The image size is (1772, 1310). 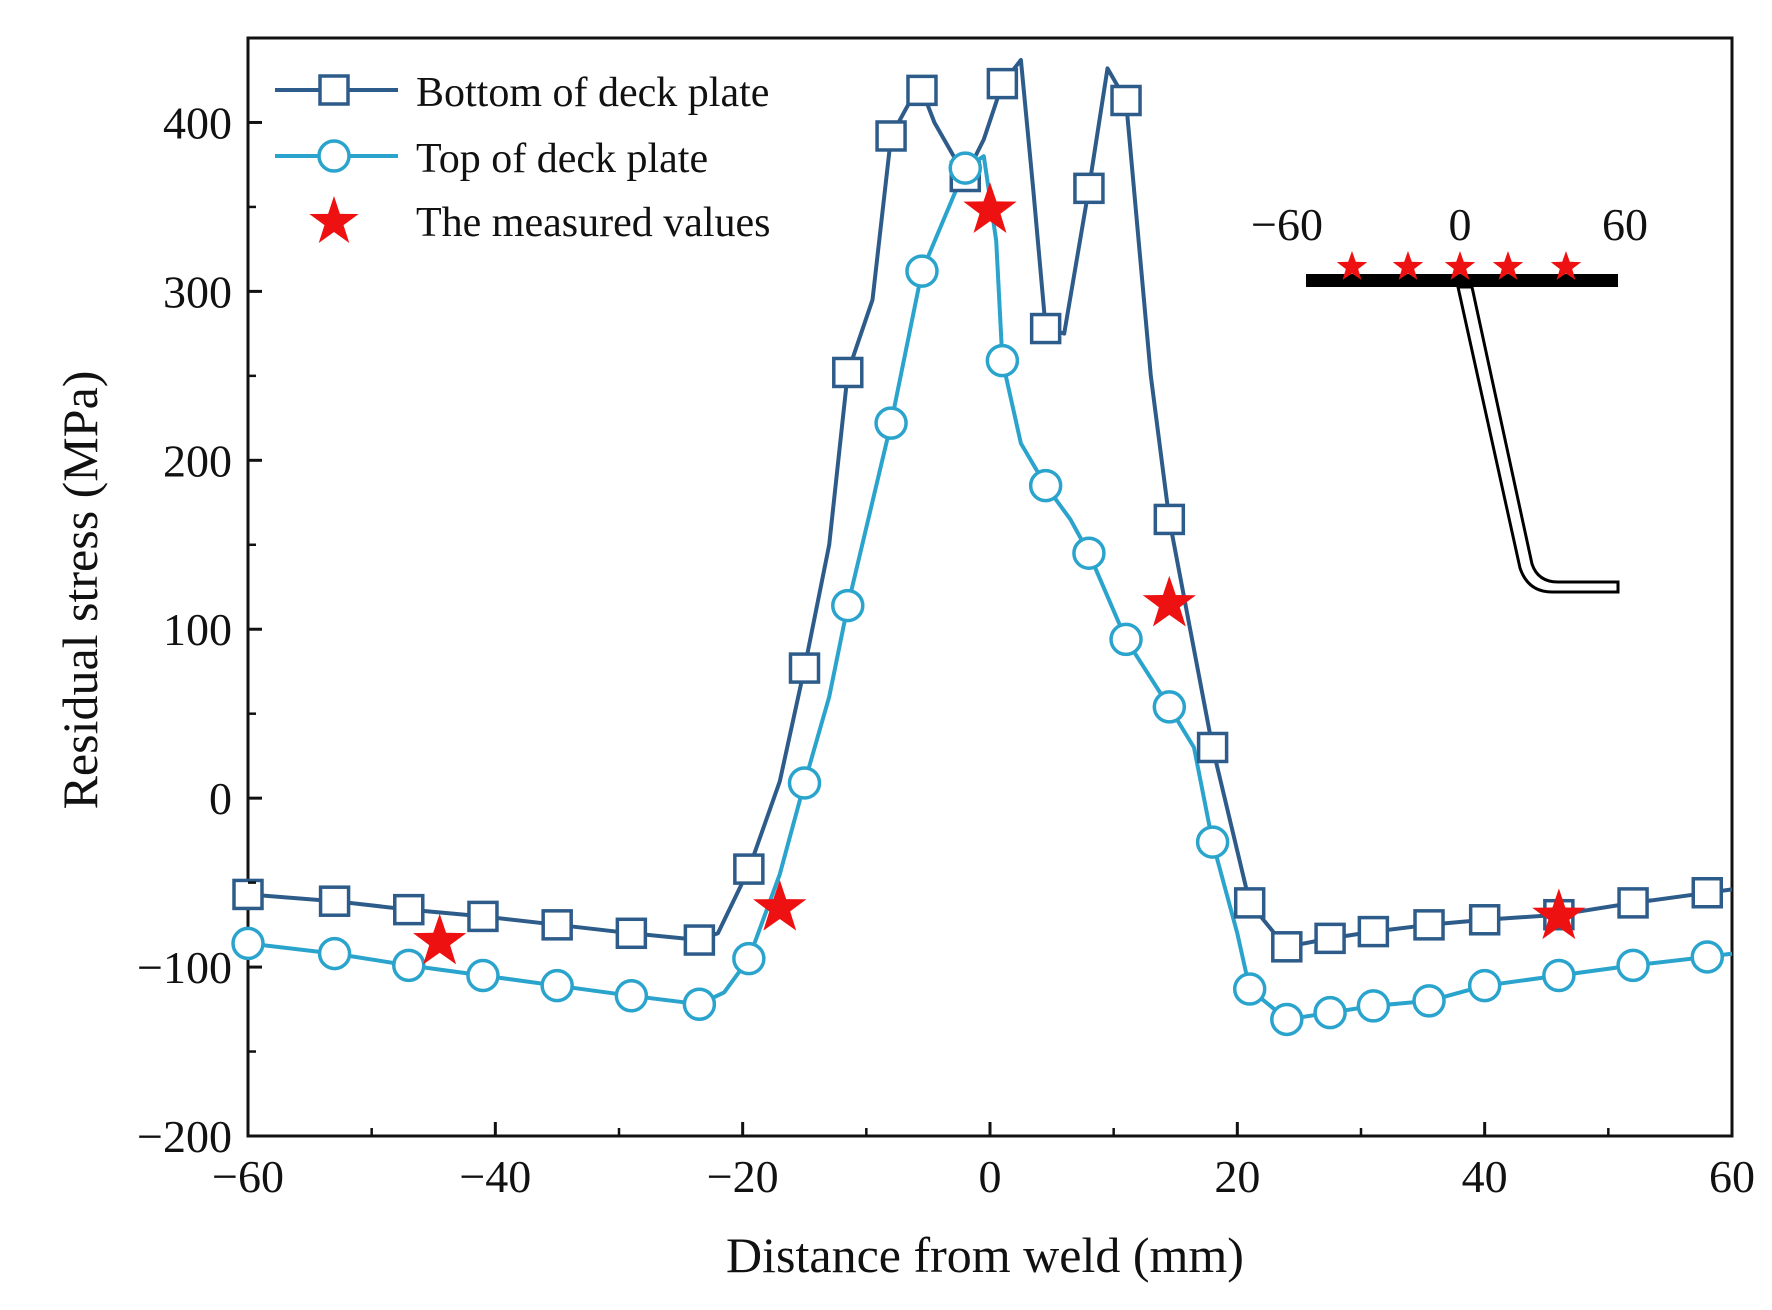 I want to click on y-tick-label: 0, so click(x=220, y=798).